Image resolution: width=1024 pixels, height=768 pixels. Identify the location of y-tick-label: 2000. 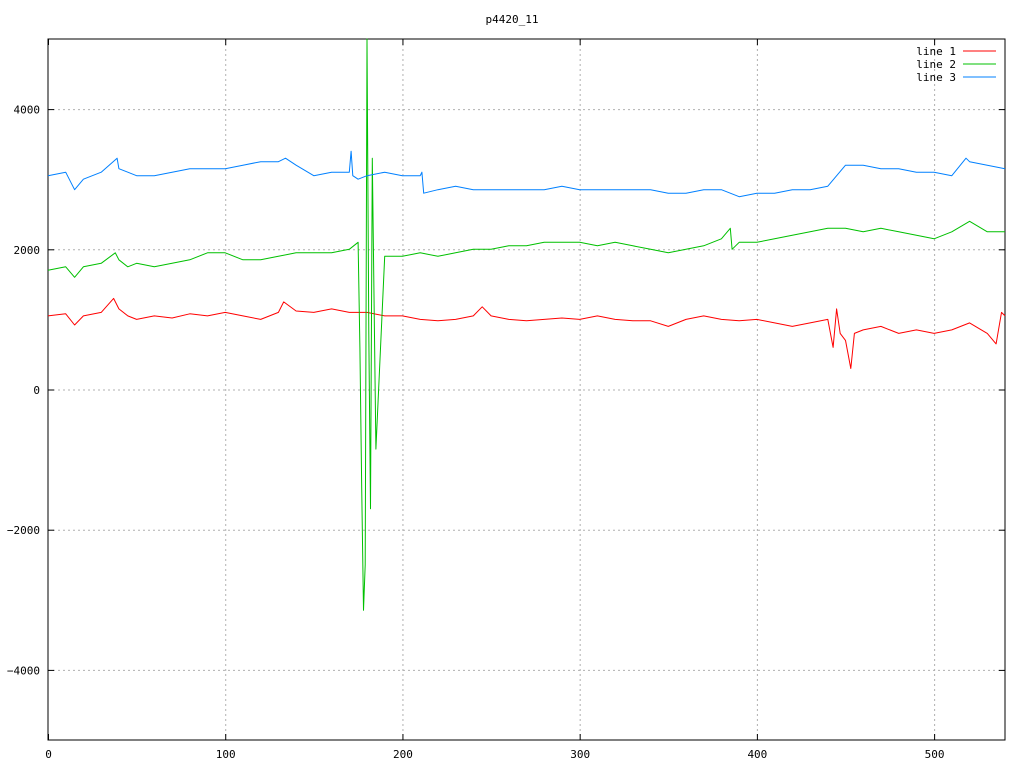
(27, 250).